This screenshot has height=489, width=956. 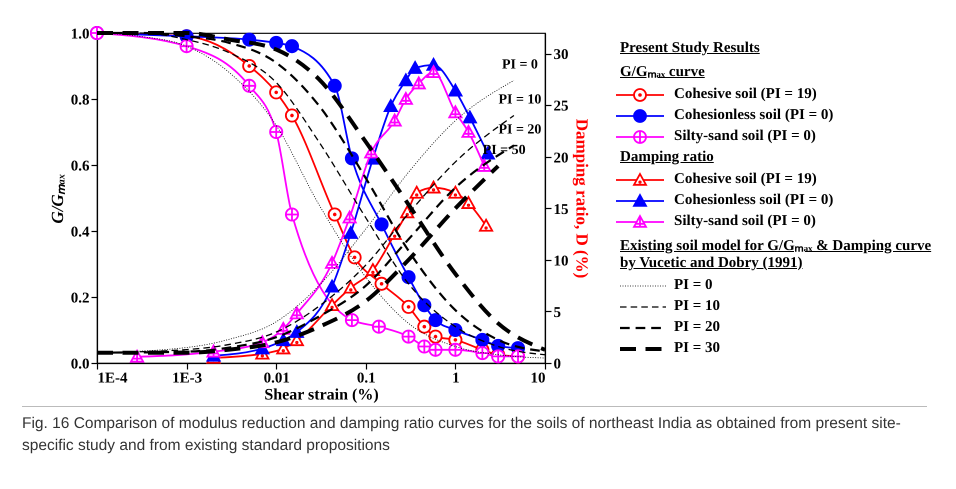 What do you see at coordinates (690, 48) in the screenshot?
I see `legend-title: Present Study Results` at bounding box center [690, 48].